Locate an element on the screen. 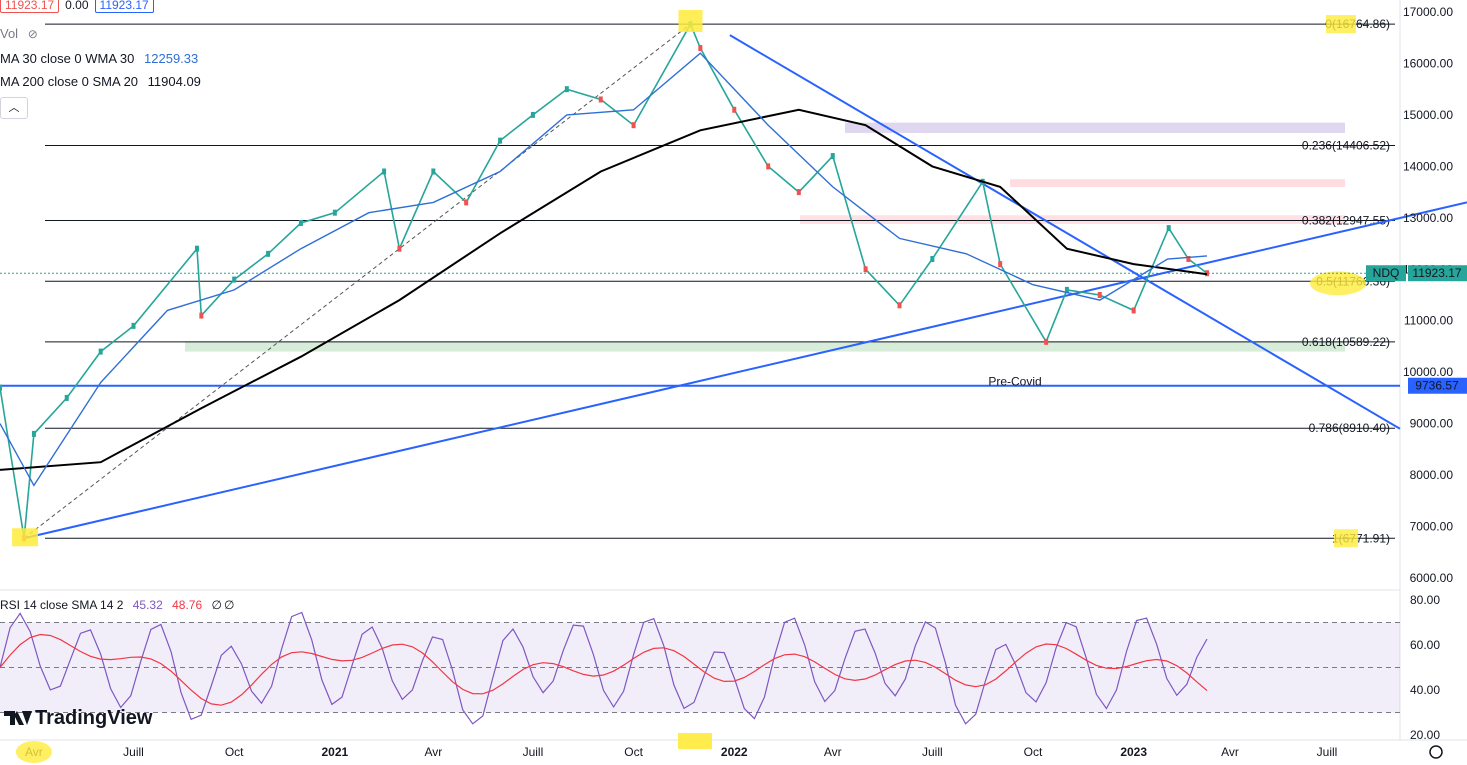 Image resolution: width=1467 pixels, height=765 pixels. ohlc-legend: 11923.17 0.00 11923.17 is located at coordinates (80, 6).